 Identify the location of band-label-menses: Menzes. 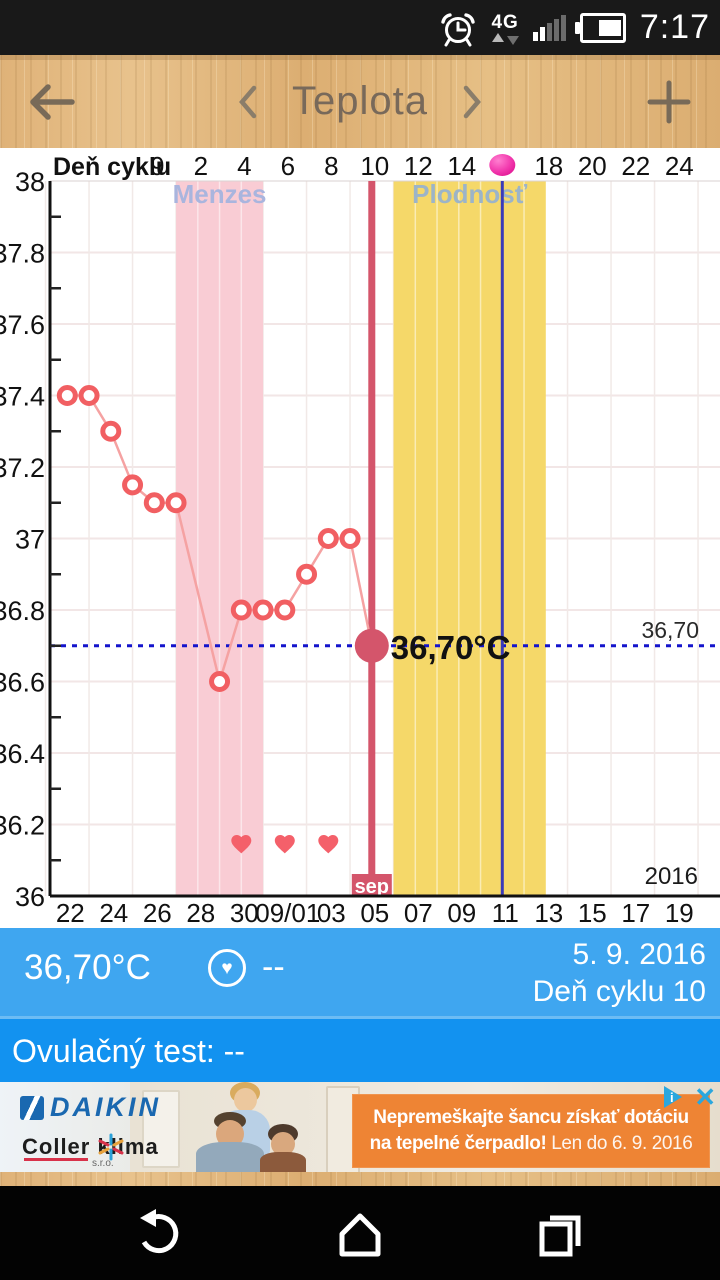
(220, 194).